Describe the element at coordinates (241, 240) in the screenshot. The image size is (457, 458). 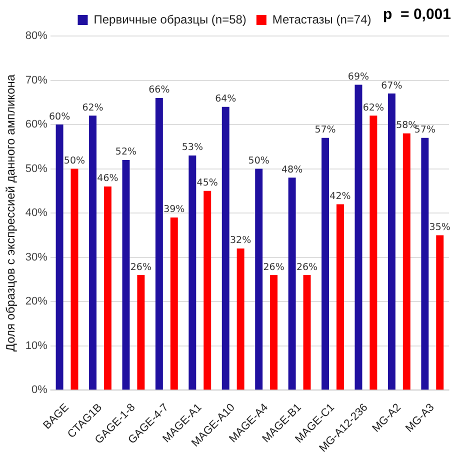
I see `data-label: 32%` at that location.